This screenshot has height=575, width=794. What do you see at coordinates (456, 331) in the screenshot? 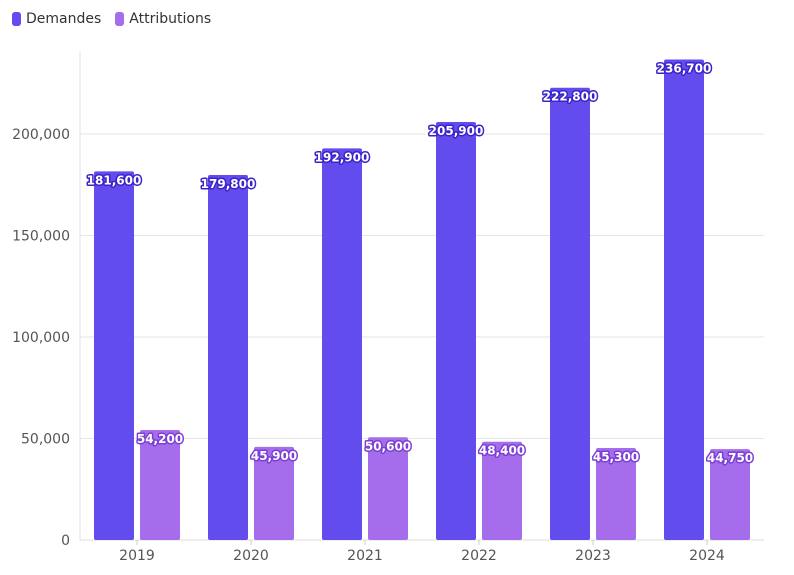
I see `bar-demandes-2022` at bounding box center [456, 331].